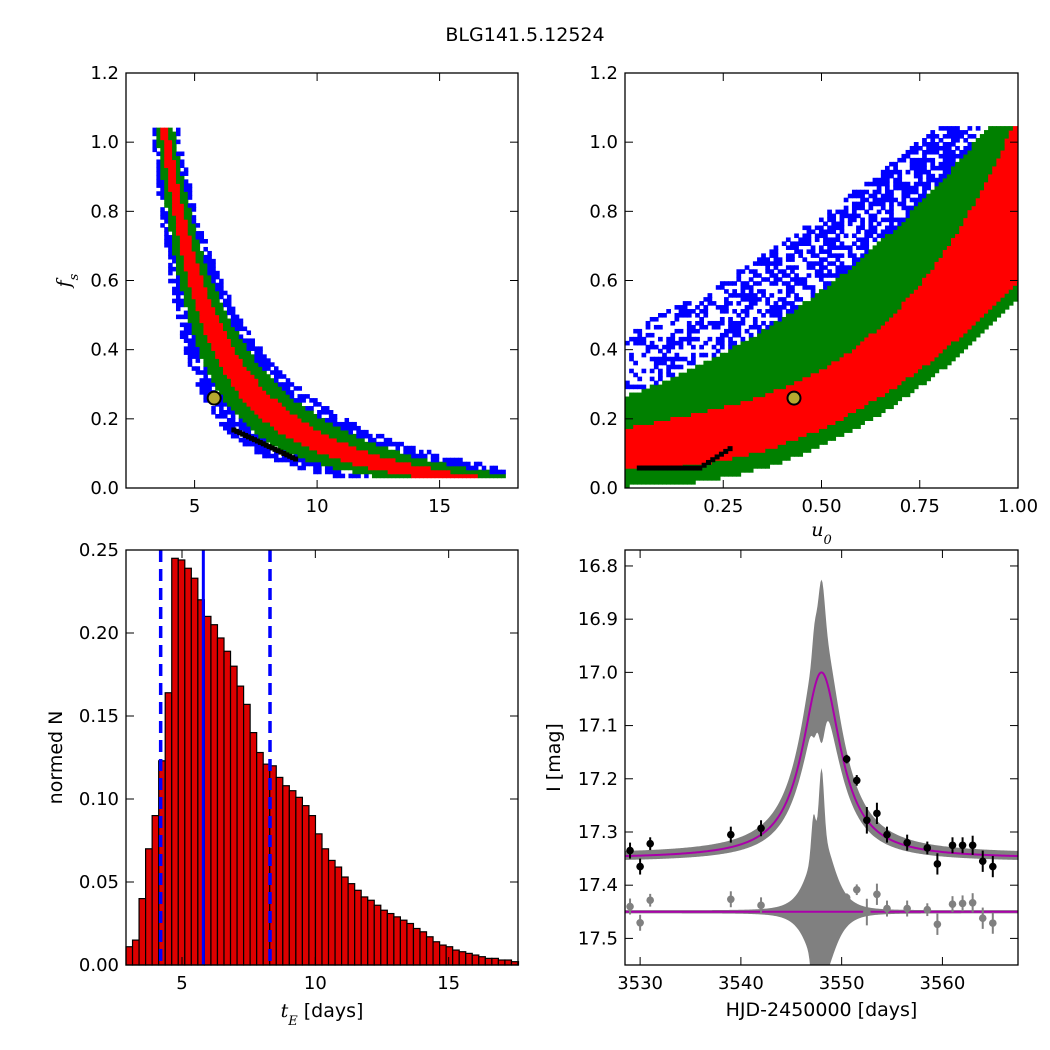  I want to click on best-cell, so click(237, 431).